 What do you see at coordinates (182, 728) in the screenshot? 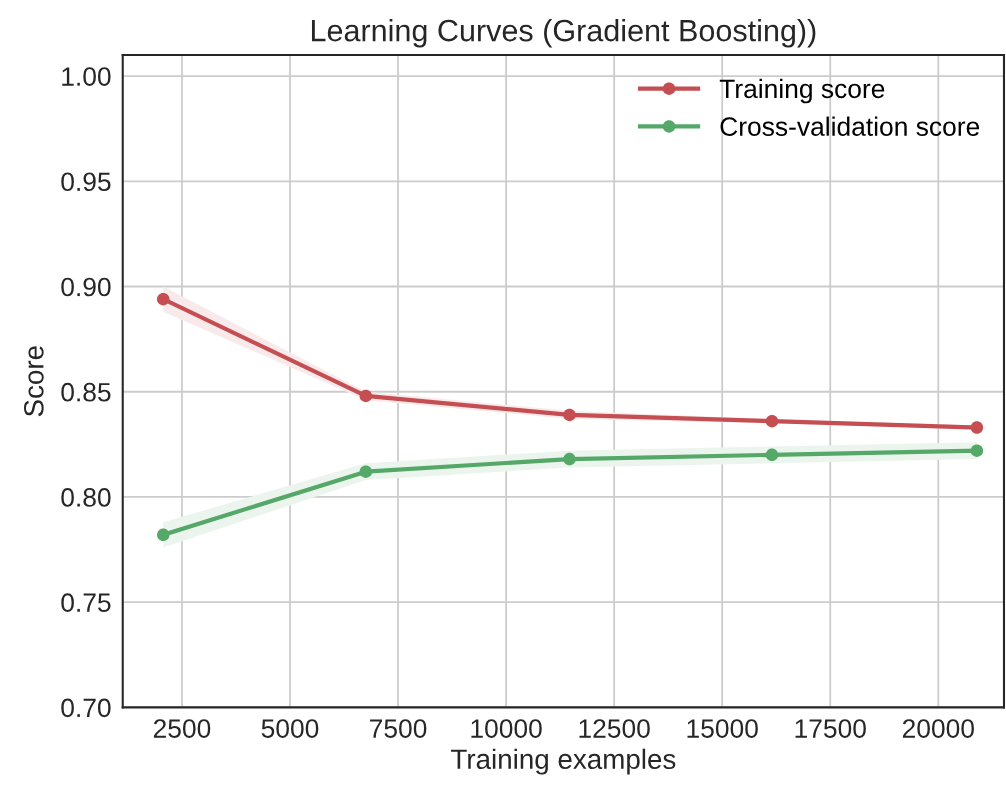
I see `x-tick-label: 2500` at bounding box center [182, 728].